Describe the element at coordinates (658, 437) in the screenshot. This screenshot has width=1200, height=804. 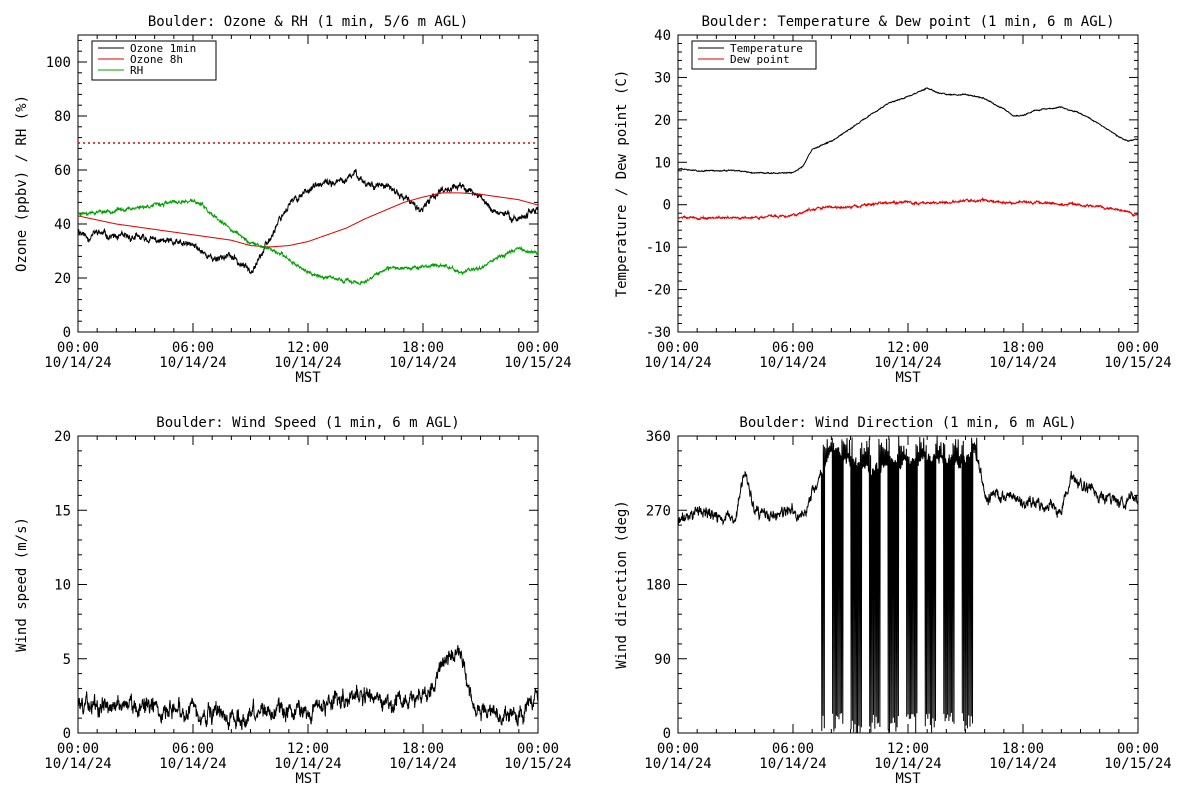
I see `y-tick-label: 360` at that location.